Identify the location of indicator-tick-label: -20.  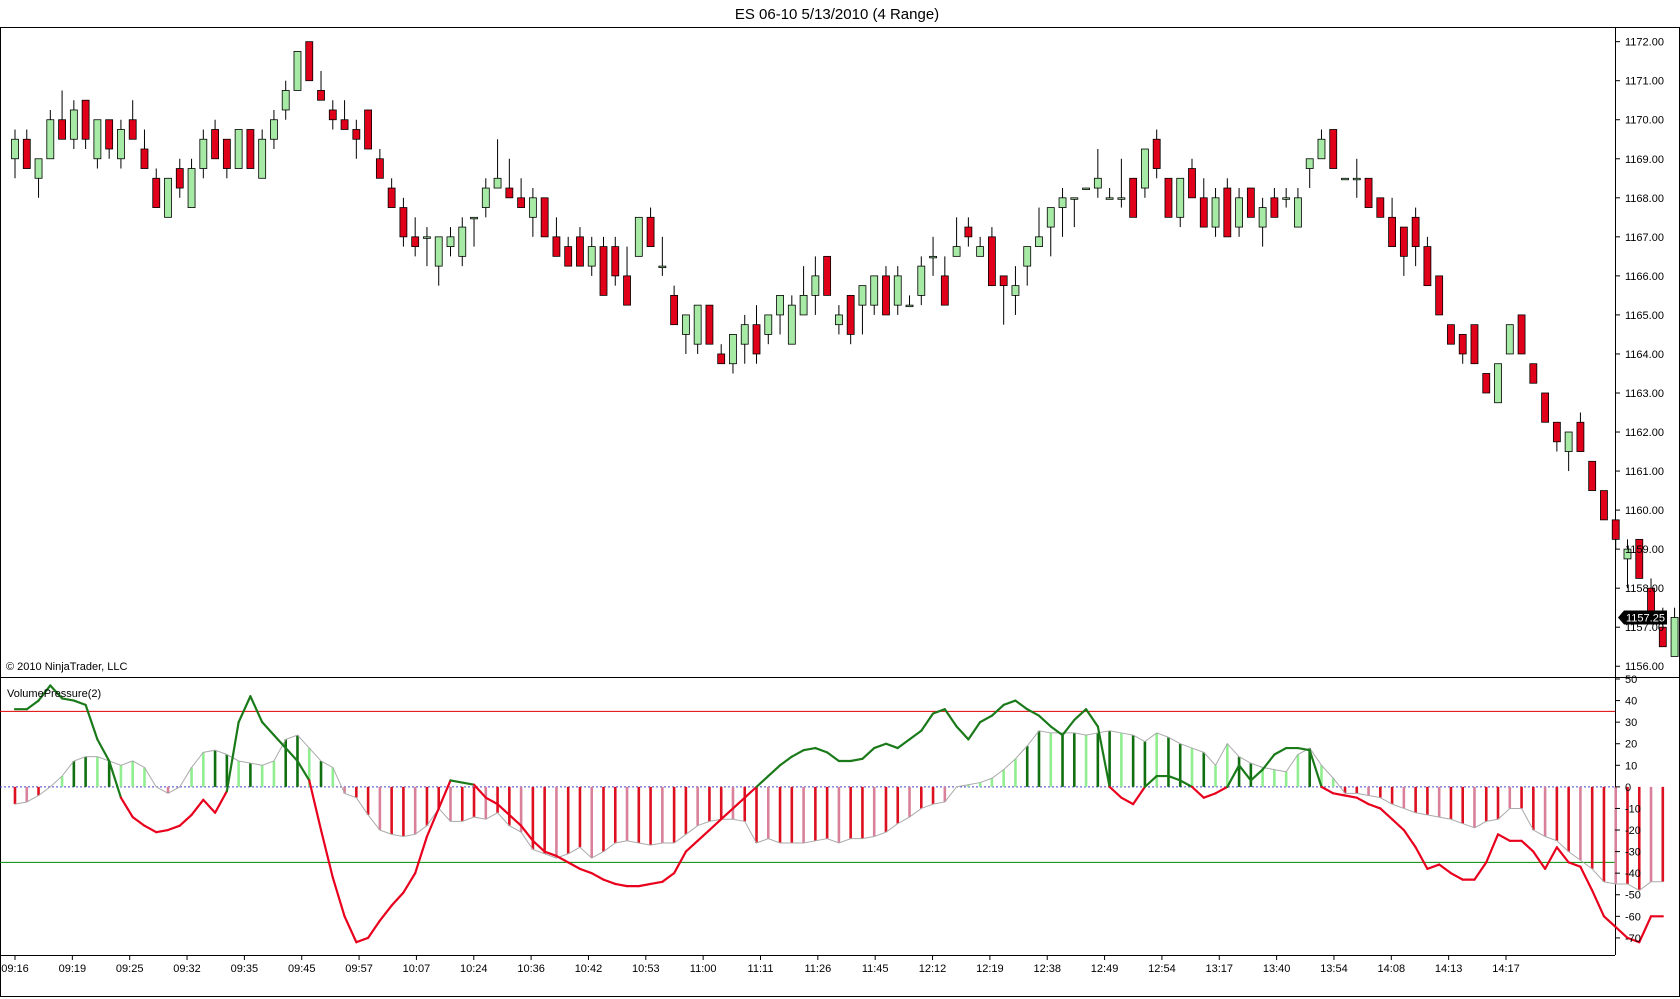
(1633, 831).